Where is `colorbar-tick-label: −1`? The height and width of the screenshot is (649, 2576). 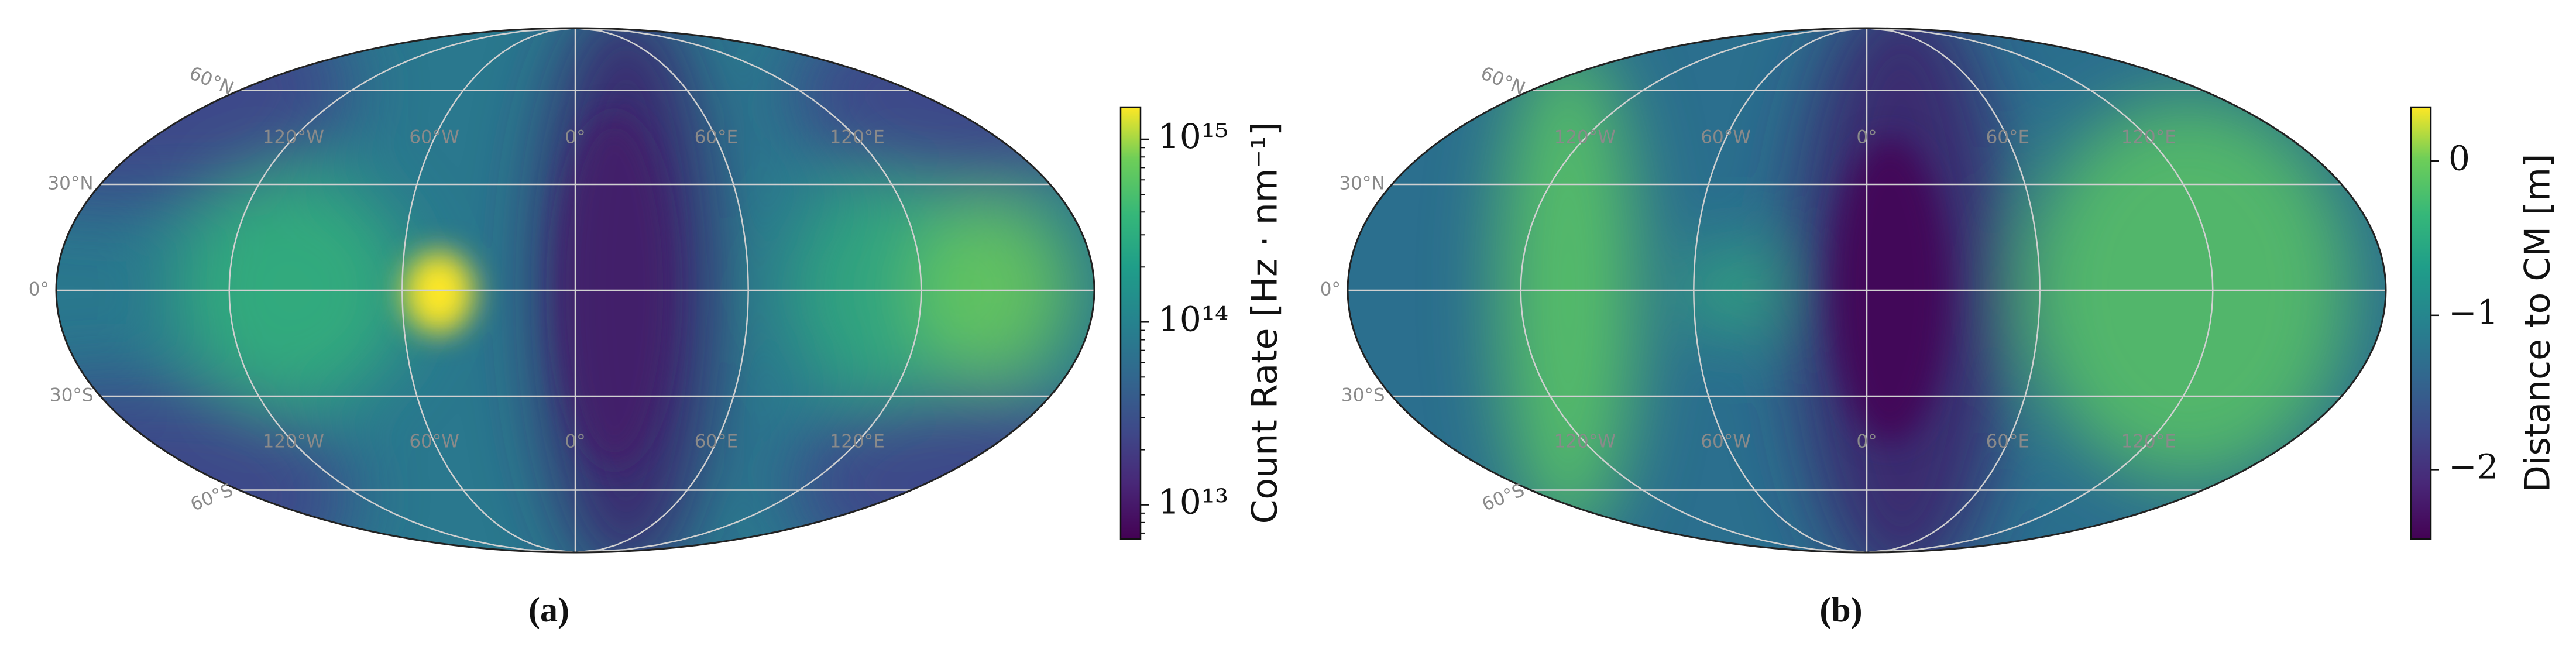 colorbar-tick-label: −1 is located at coordinates (2473, 313).